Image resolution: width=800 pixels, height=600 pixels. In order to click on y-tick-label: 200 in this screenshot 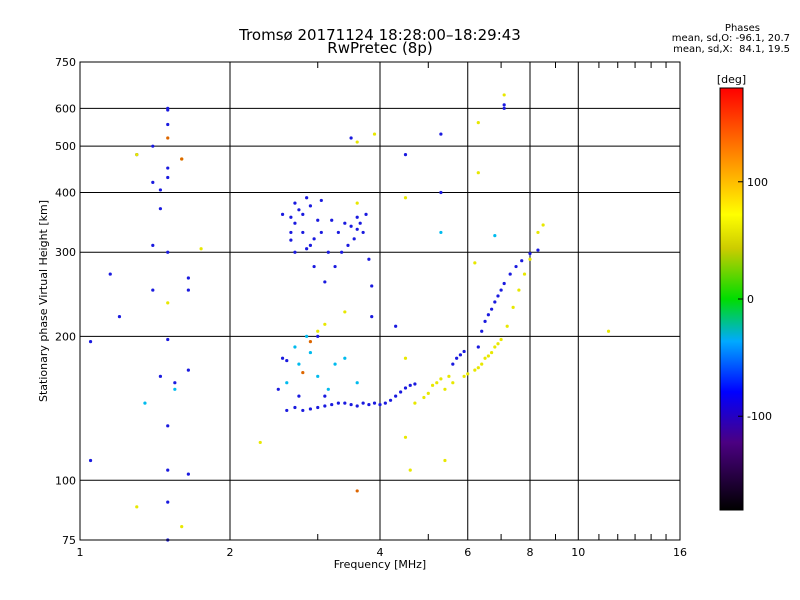, I will do `click(65, 336)`.